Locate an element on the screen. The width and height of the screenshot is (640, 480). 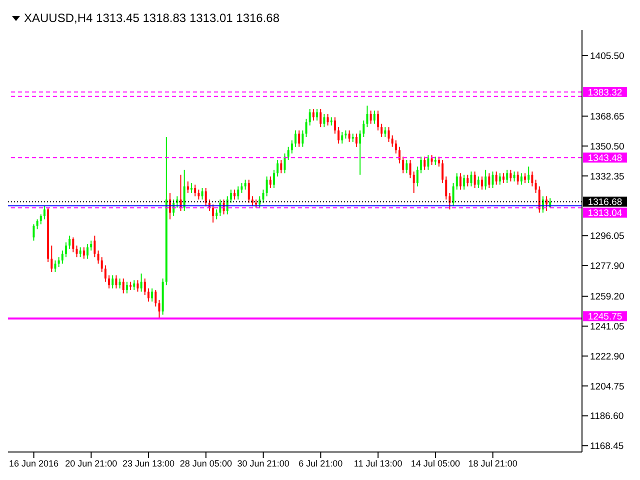
x-tick-label: 23 Jun 13:00 is located at coordinates (148, 463).